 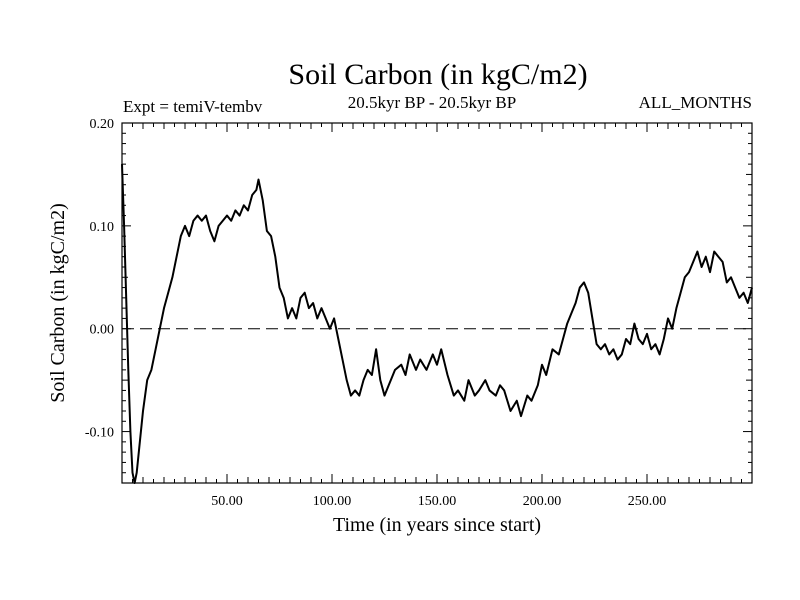 I want to click on y-tick-label: 0.20, so click(x=102, y=124).